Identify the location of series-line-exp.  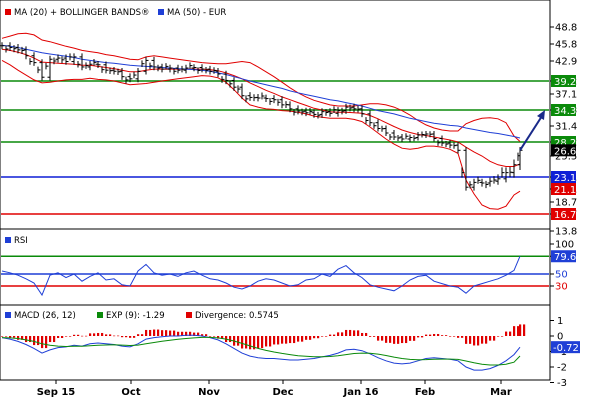
(261, 351).